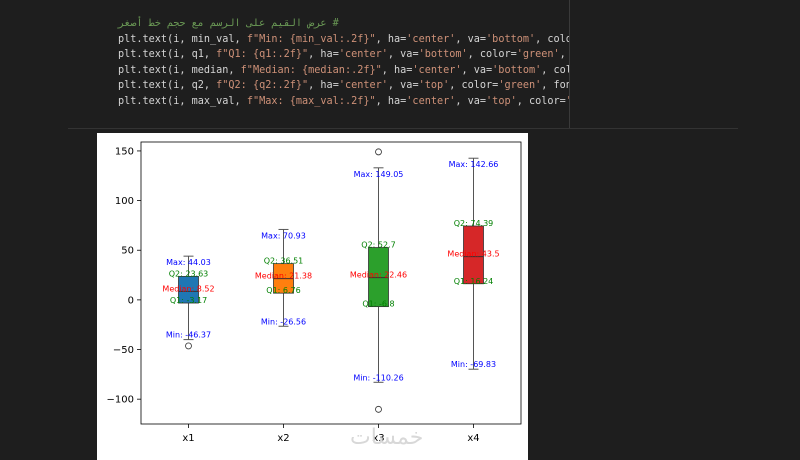 The image size is (800, 460). I want to click on x-tick-label: x3, so click(378, 438).